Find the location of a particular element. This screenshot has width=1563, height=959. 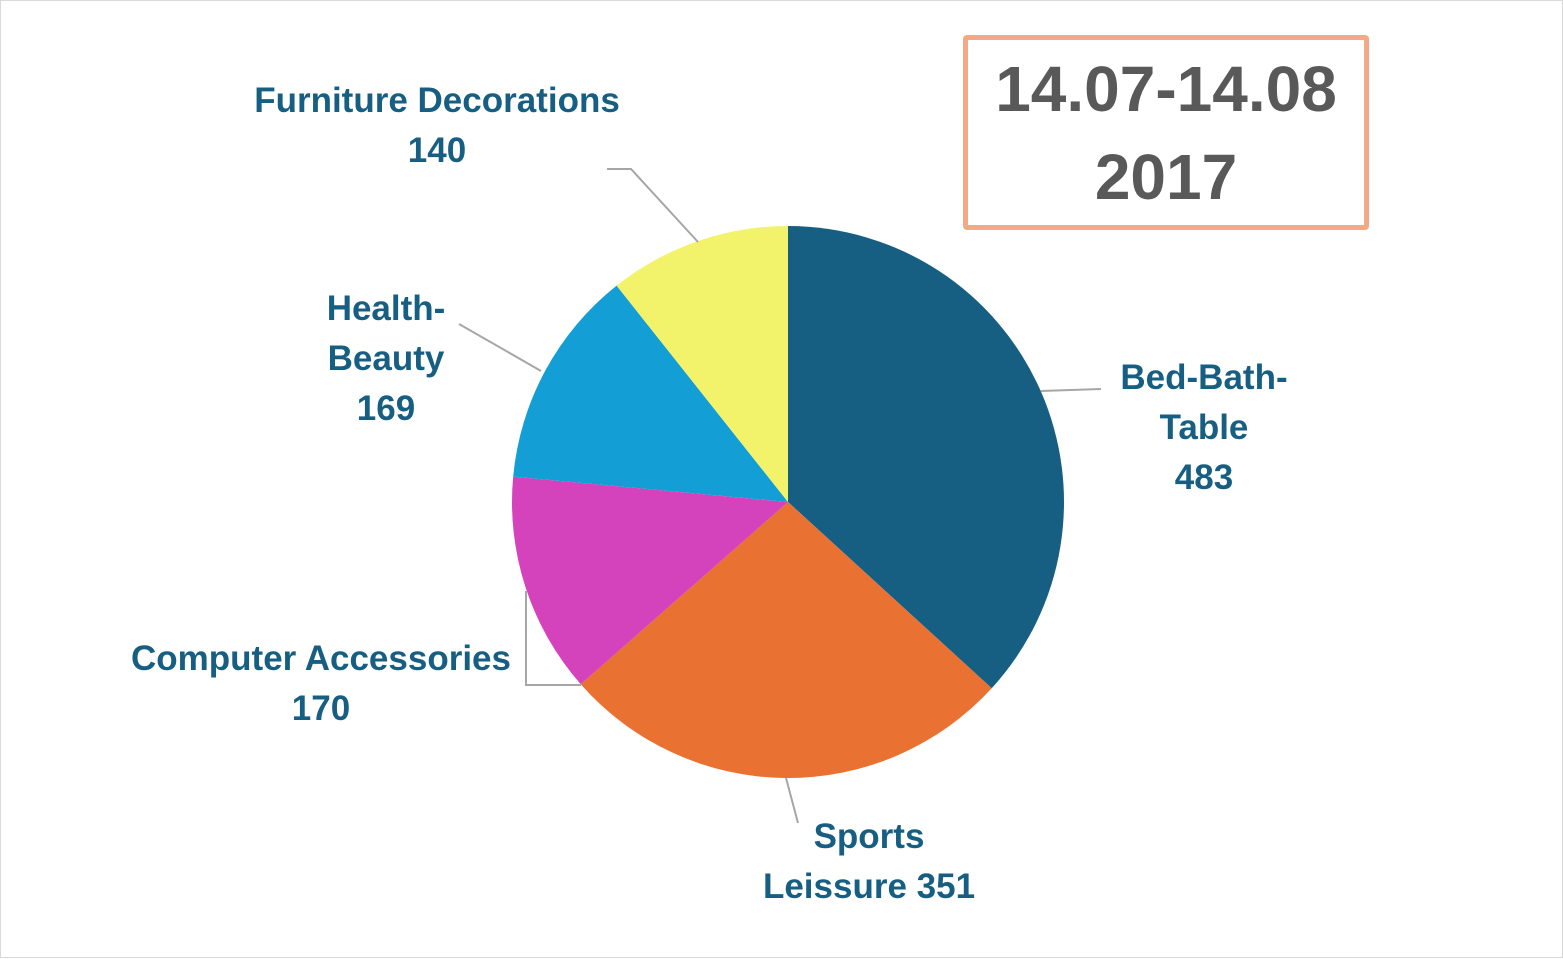

data-label-line: Bed-Bath- is located at coordinates (1203, 377).